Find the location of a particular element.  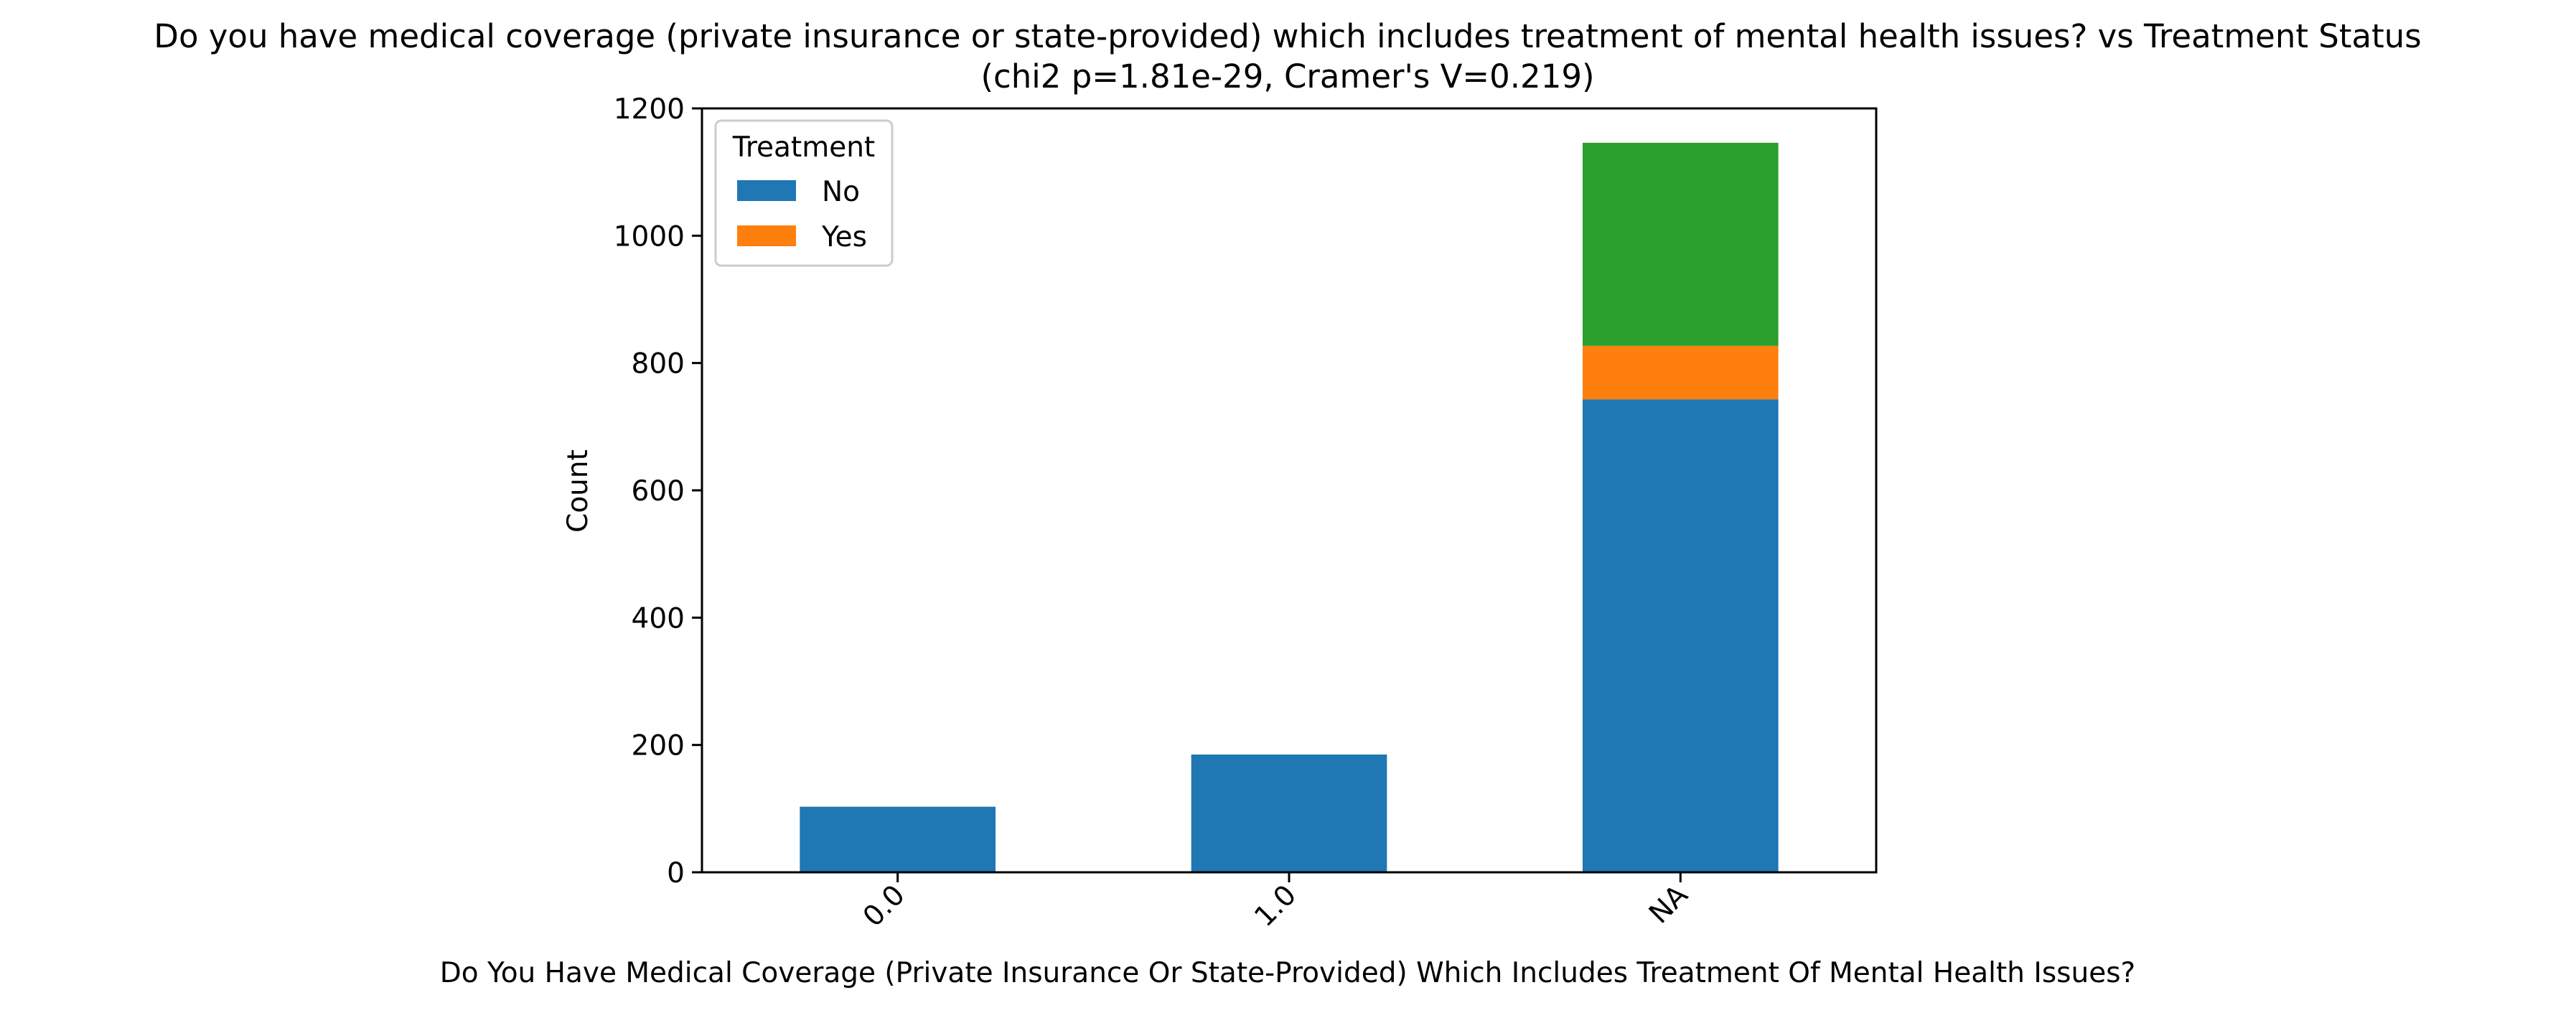

x-tick-label: 0.0 is located at coordinates (885, 906).